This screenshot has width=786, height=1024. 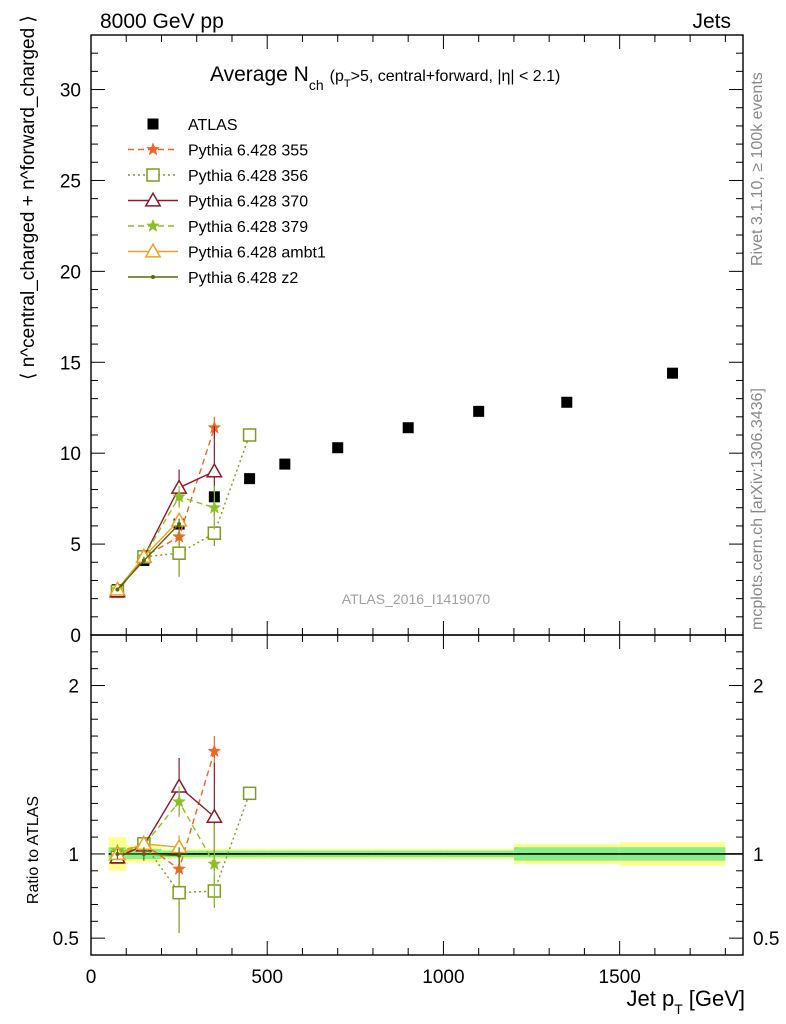 I want to click on main-y-tick-label: 25, so click(x=70, y=181).